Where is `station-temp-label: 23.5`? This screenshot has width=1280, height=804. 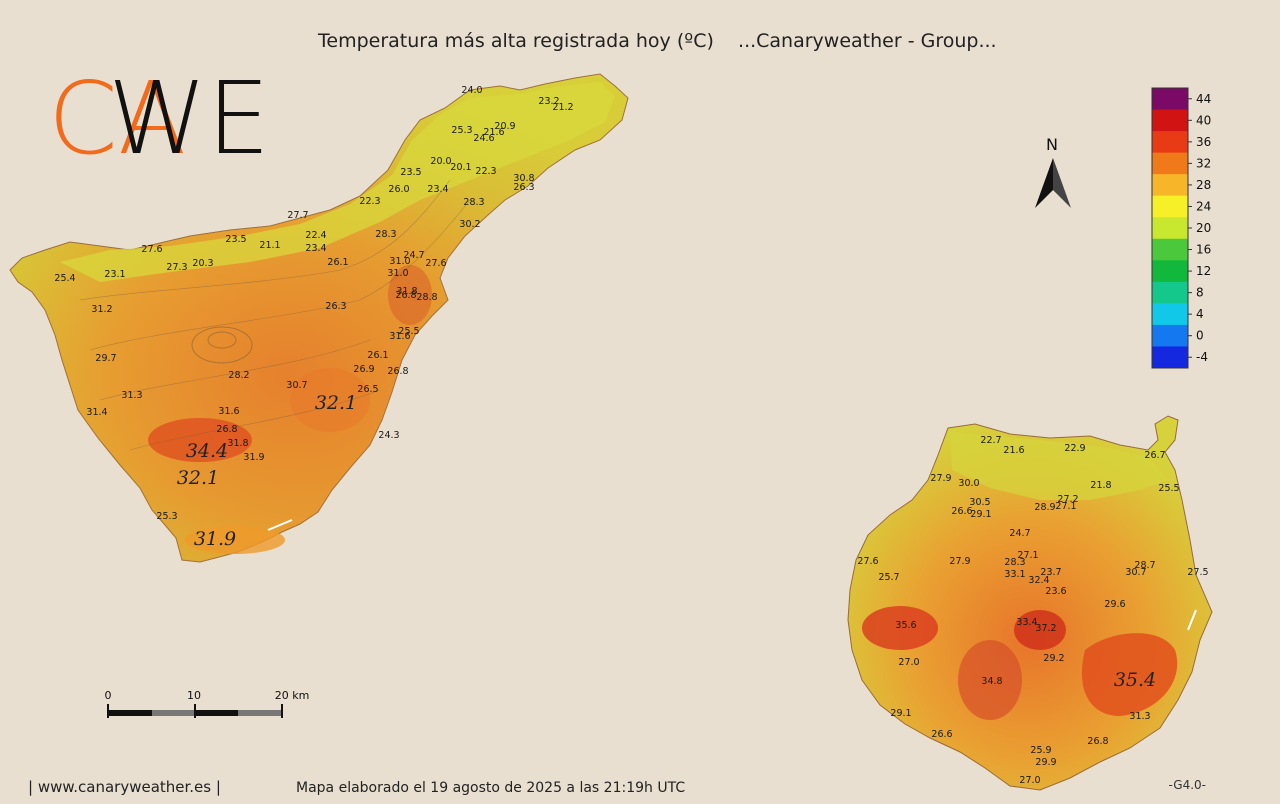
station-temp-label: 23.5 is located at coordinates (235, 239).